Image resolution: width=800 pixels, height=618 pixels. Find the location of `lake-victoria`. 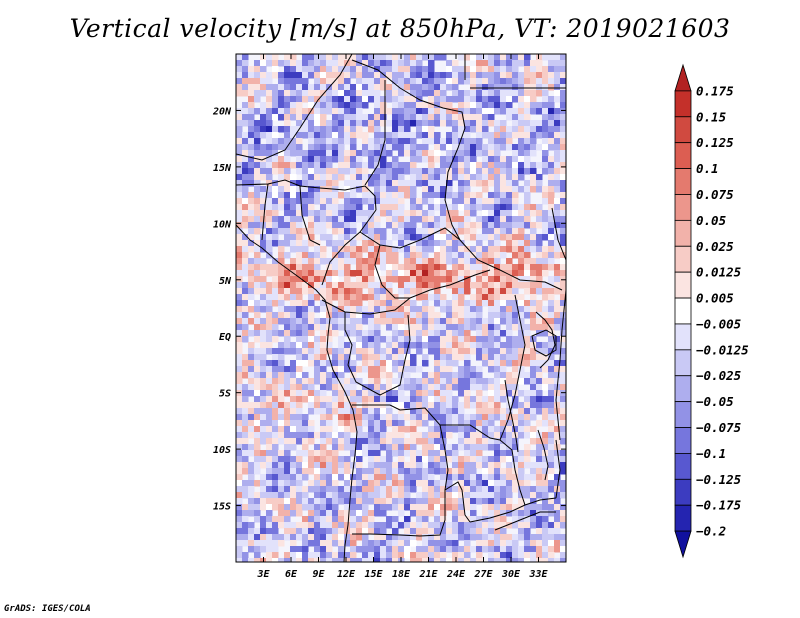

lake-victoria is located at coordinates (544, 343).